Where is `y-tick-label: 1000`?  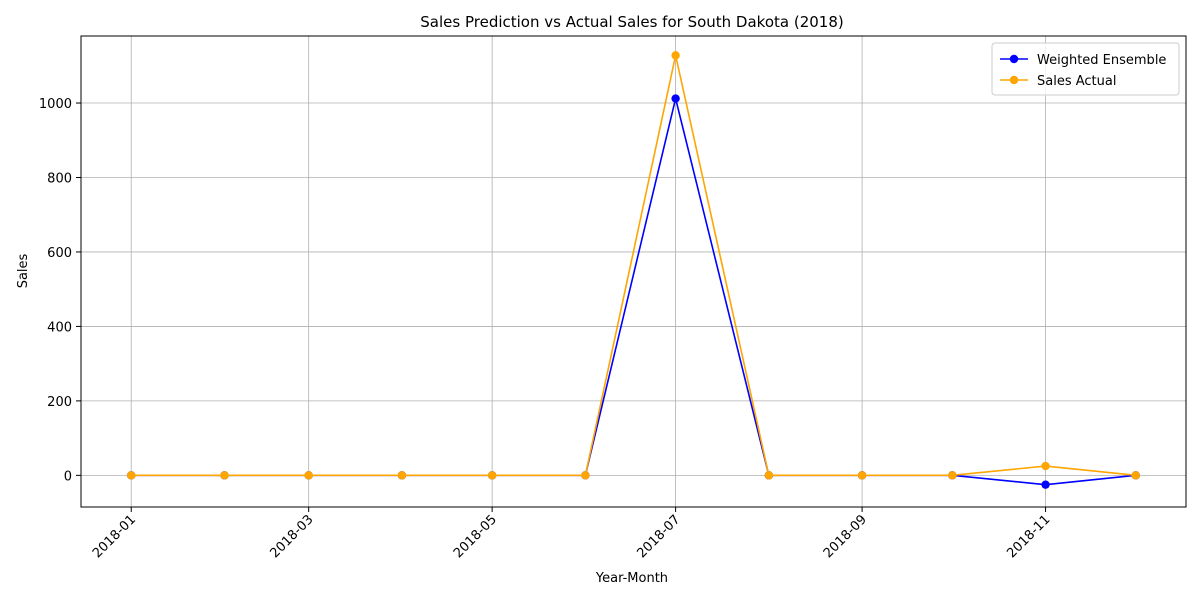
y-tick-label: 1000 is located at coordinates (55, 104).